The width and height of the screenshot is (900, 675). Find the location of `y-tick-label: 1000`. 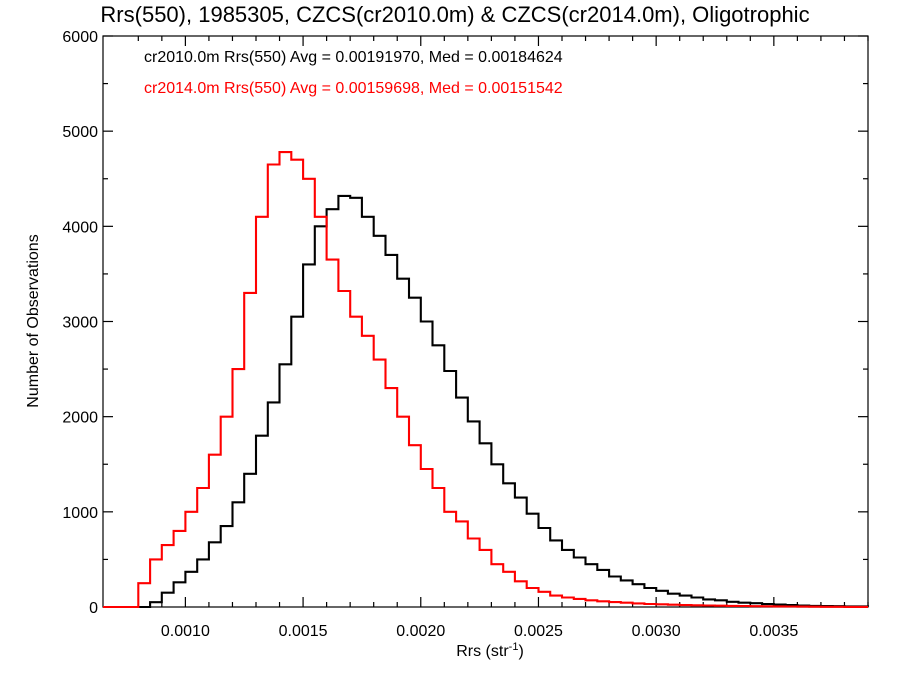

y-tick-label: 1000 is located at coordinates (80, 513).